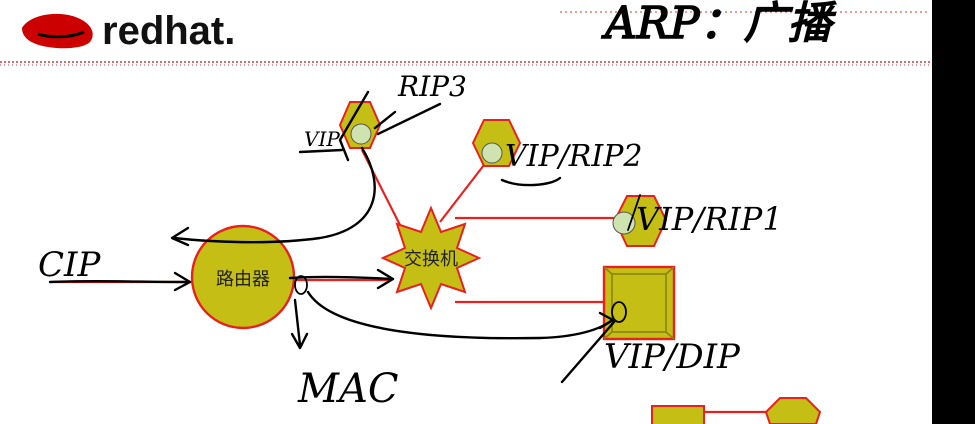 This screenshot has height=424, width=975. I want to click on redhat-logo: redhat., so click(128, 31).